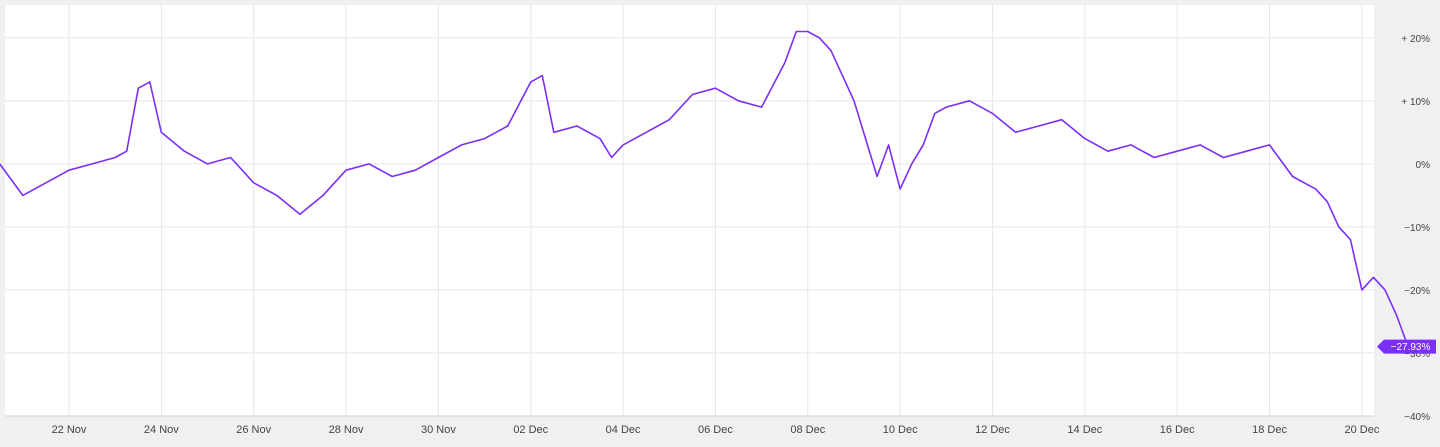 This screenshot has height=447, width=1440. I want to click on x-tick-label: 10 Dec, so click(900, 430).